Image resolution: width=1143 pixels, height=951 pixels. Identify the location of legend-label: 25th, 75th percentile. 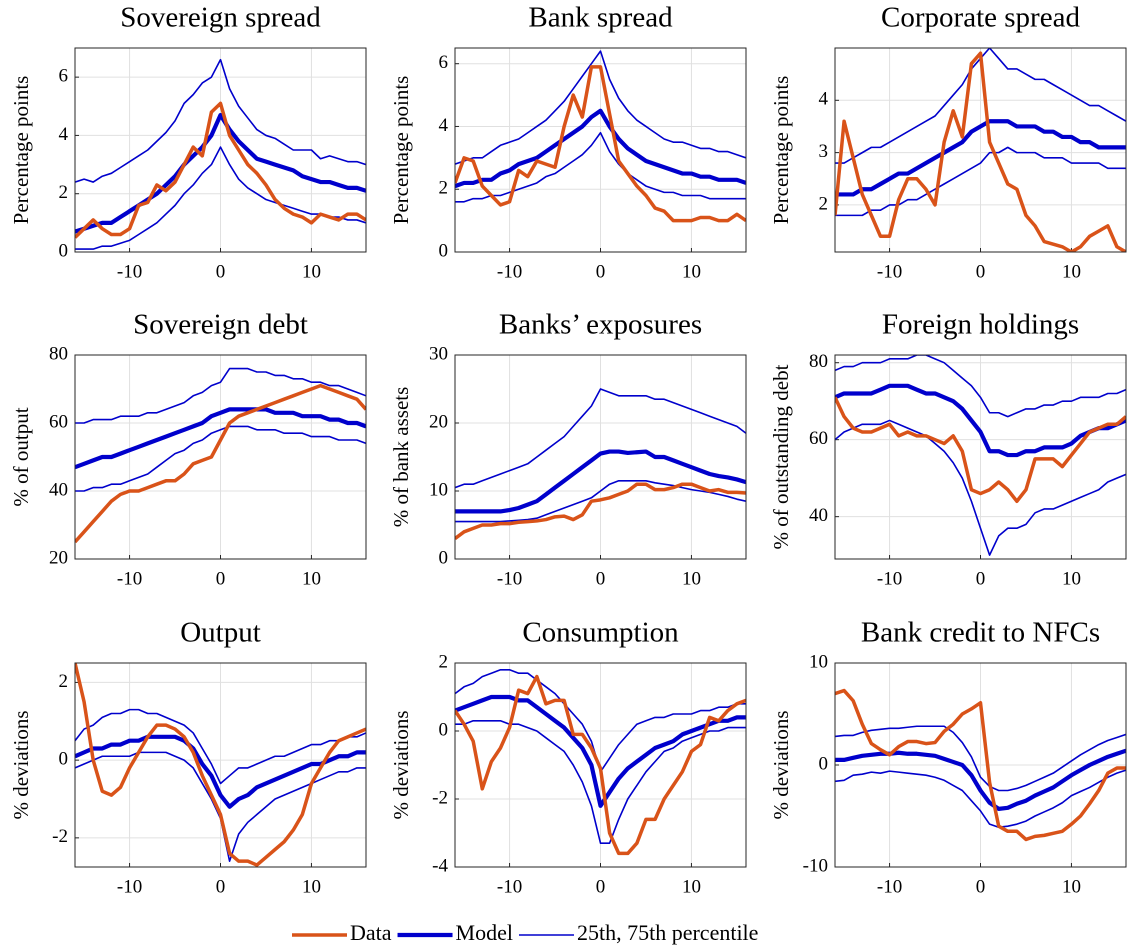
(667, 932).